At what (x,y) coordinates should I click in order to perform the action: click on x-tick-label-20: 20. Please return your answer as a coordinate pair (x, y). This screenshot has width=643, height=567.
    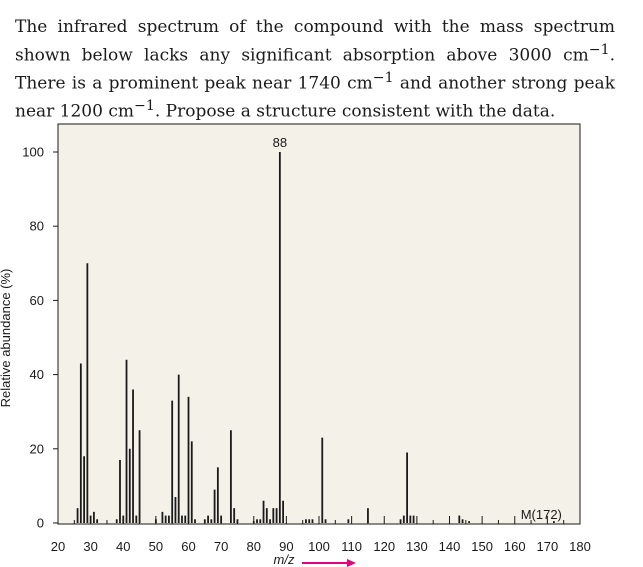
    Looking at the image, I should click on (58, 546).